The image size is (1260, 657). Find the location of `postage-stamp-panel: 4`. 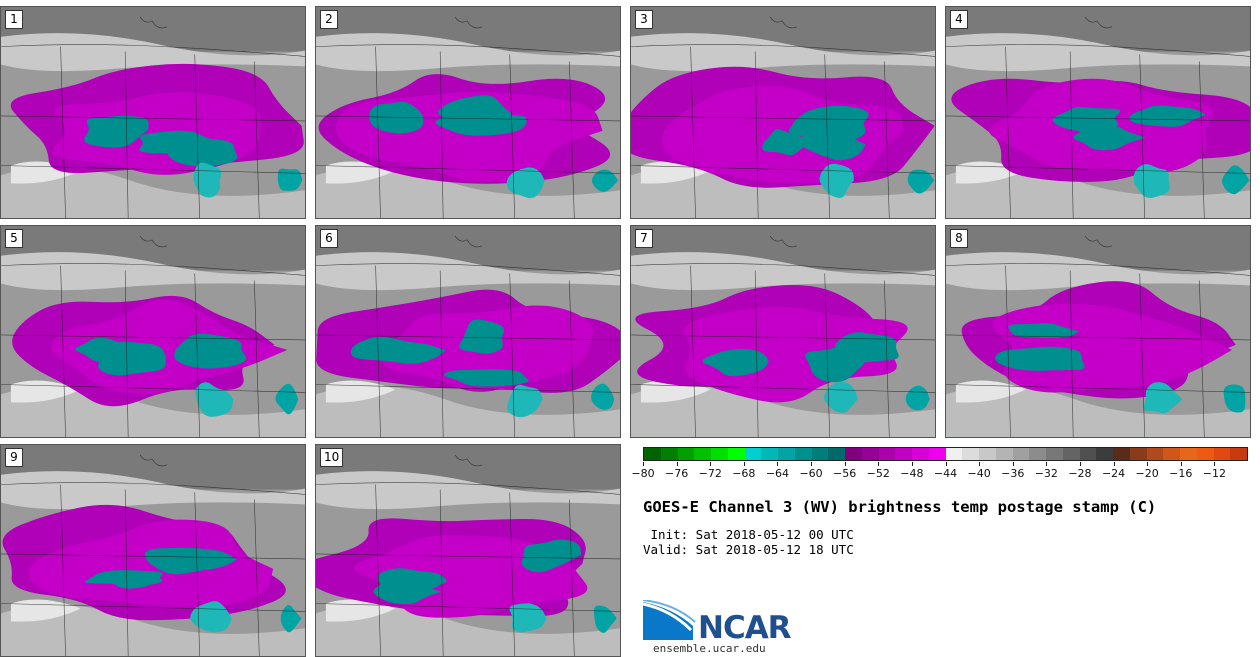

postage-stamp-panel: 4 is located at coordinates (1098, 112).